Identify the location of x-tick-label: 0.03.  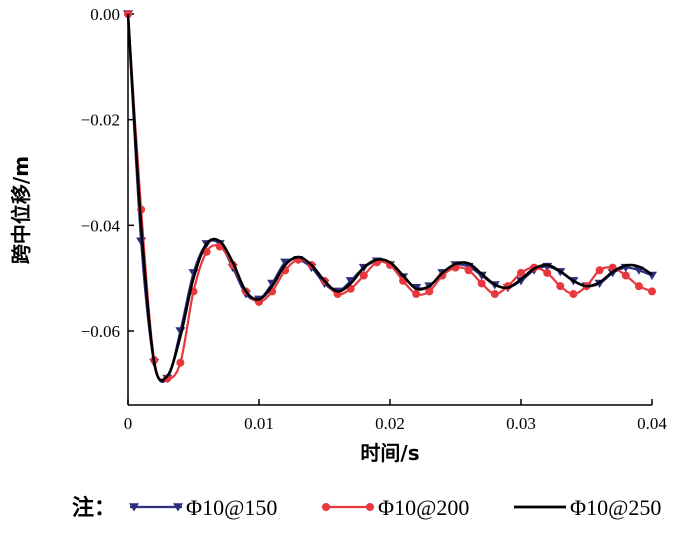
(521, 423).